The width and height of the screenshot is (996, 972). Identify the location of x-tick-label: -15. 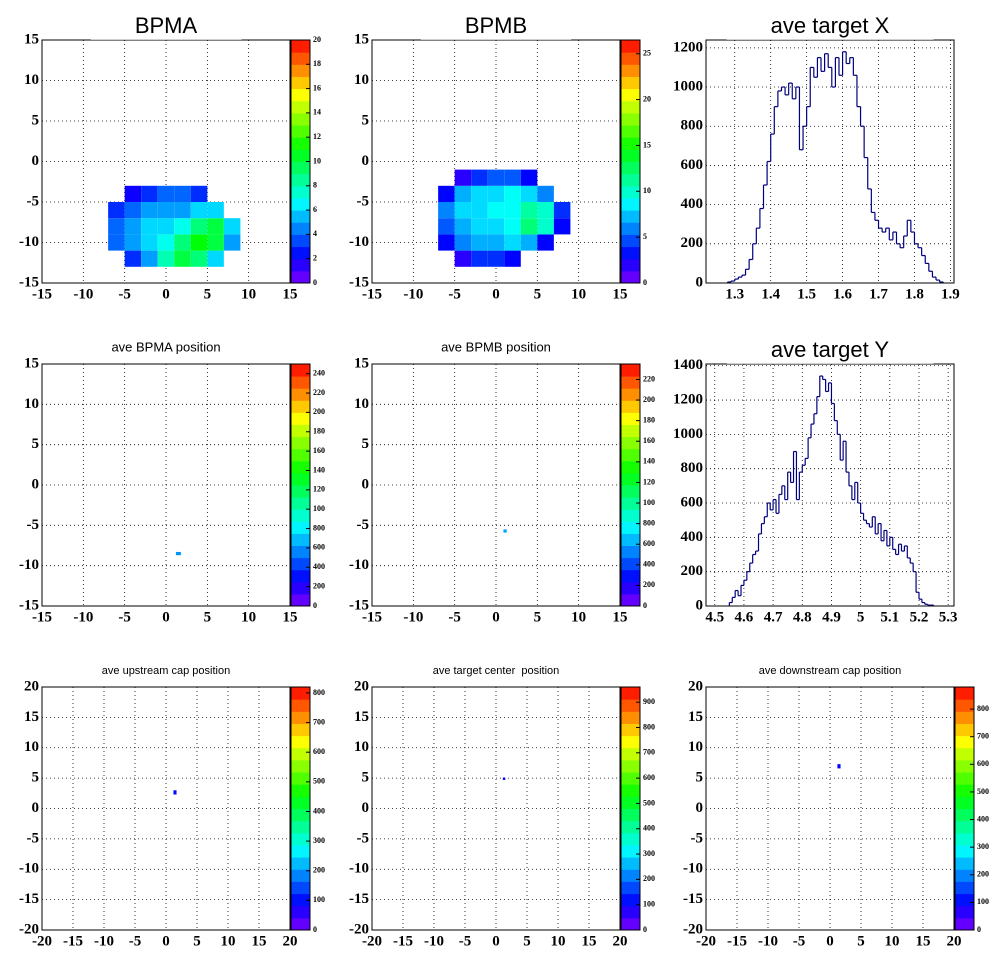
(372, 294).